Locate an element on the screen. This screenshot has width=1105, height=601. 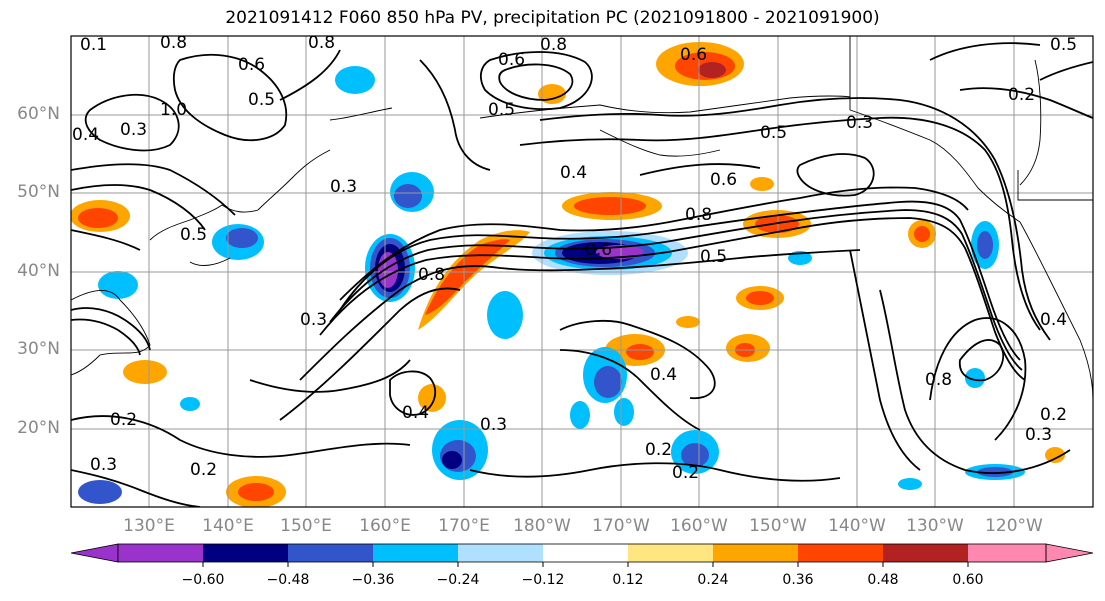
colorbar is located at coordinates (582, 555).